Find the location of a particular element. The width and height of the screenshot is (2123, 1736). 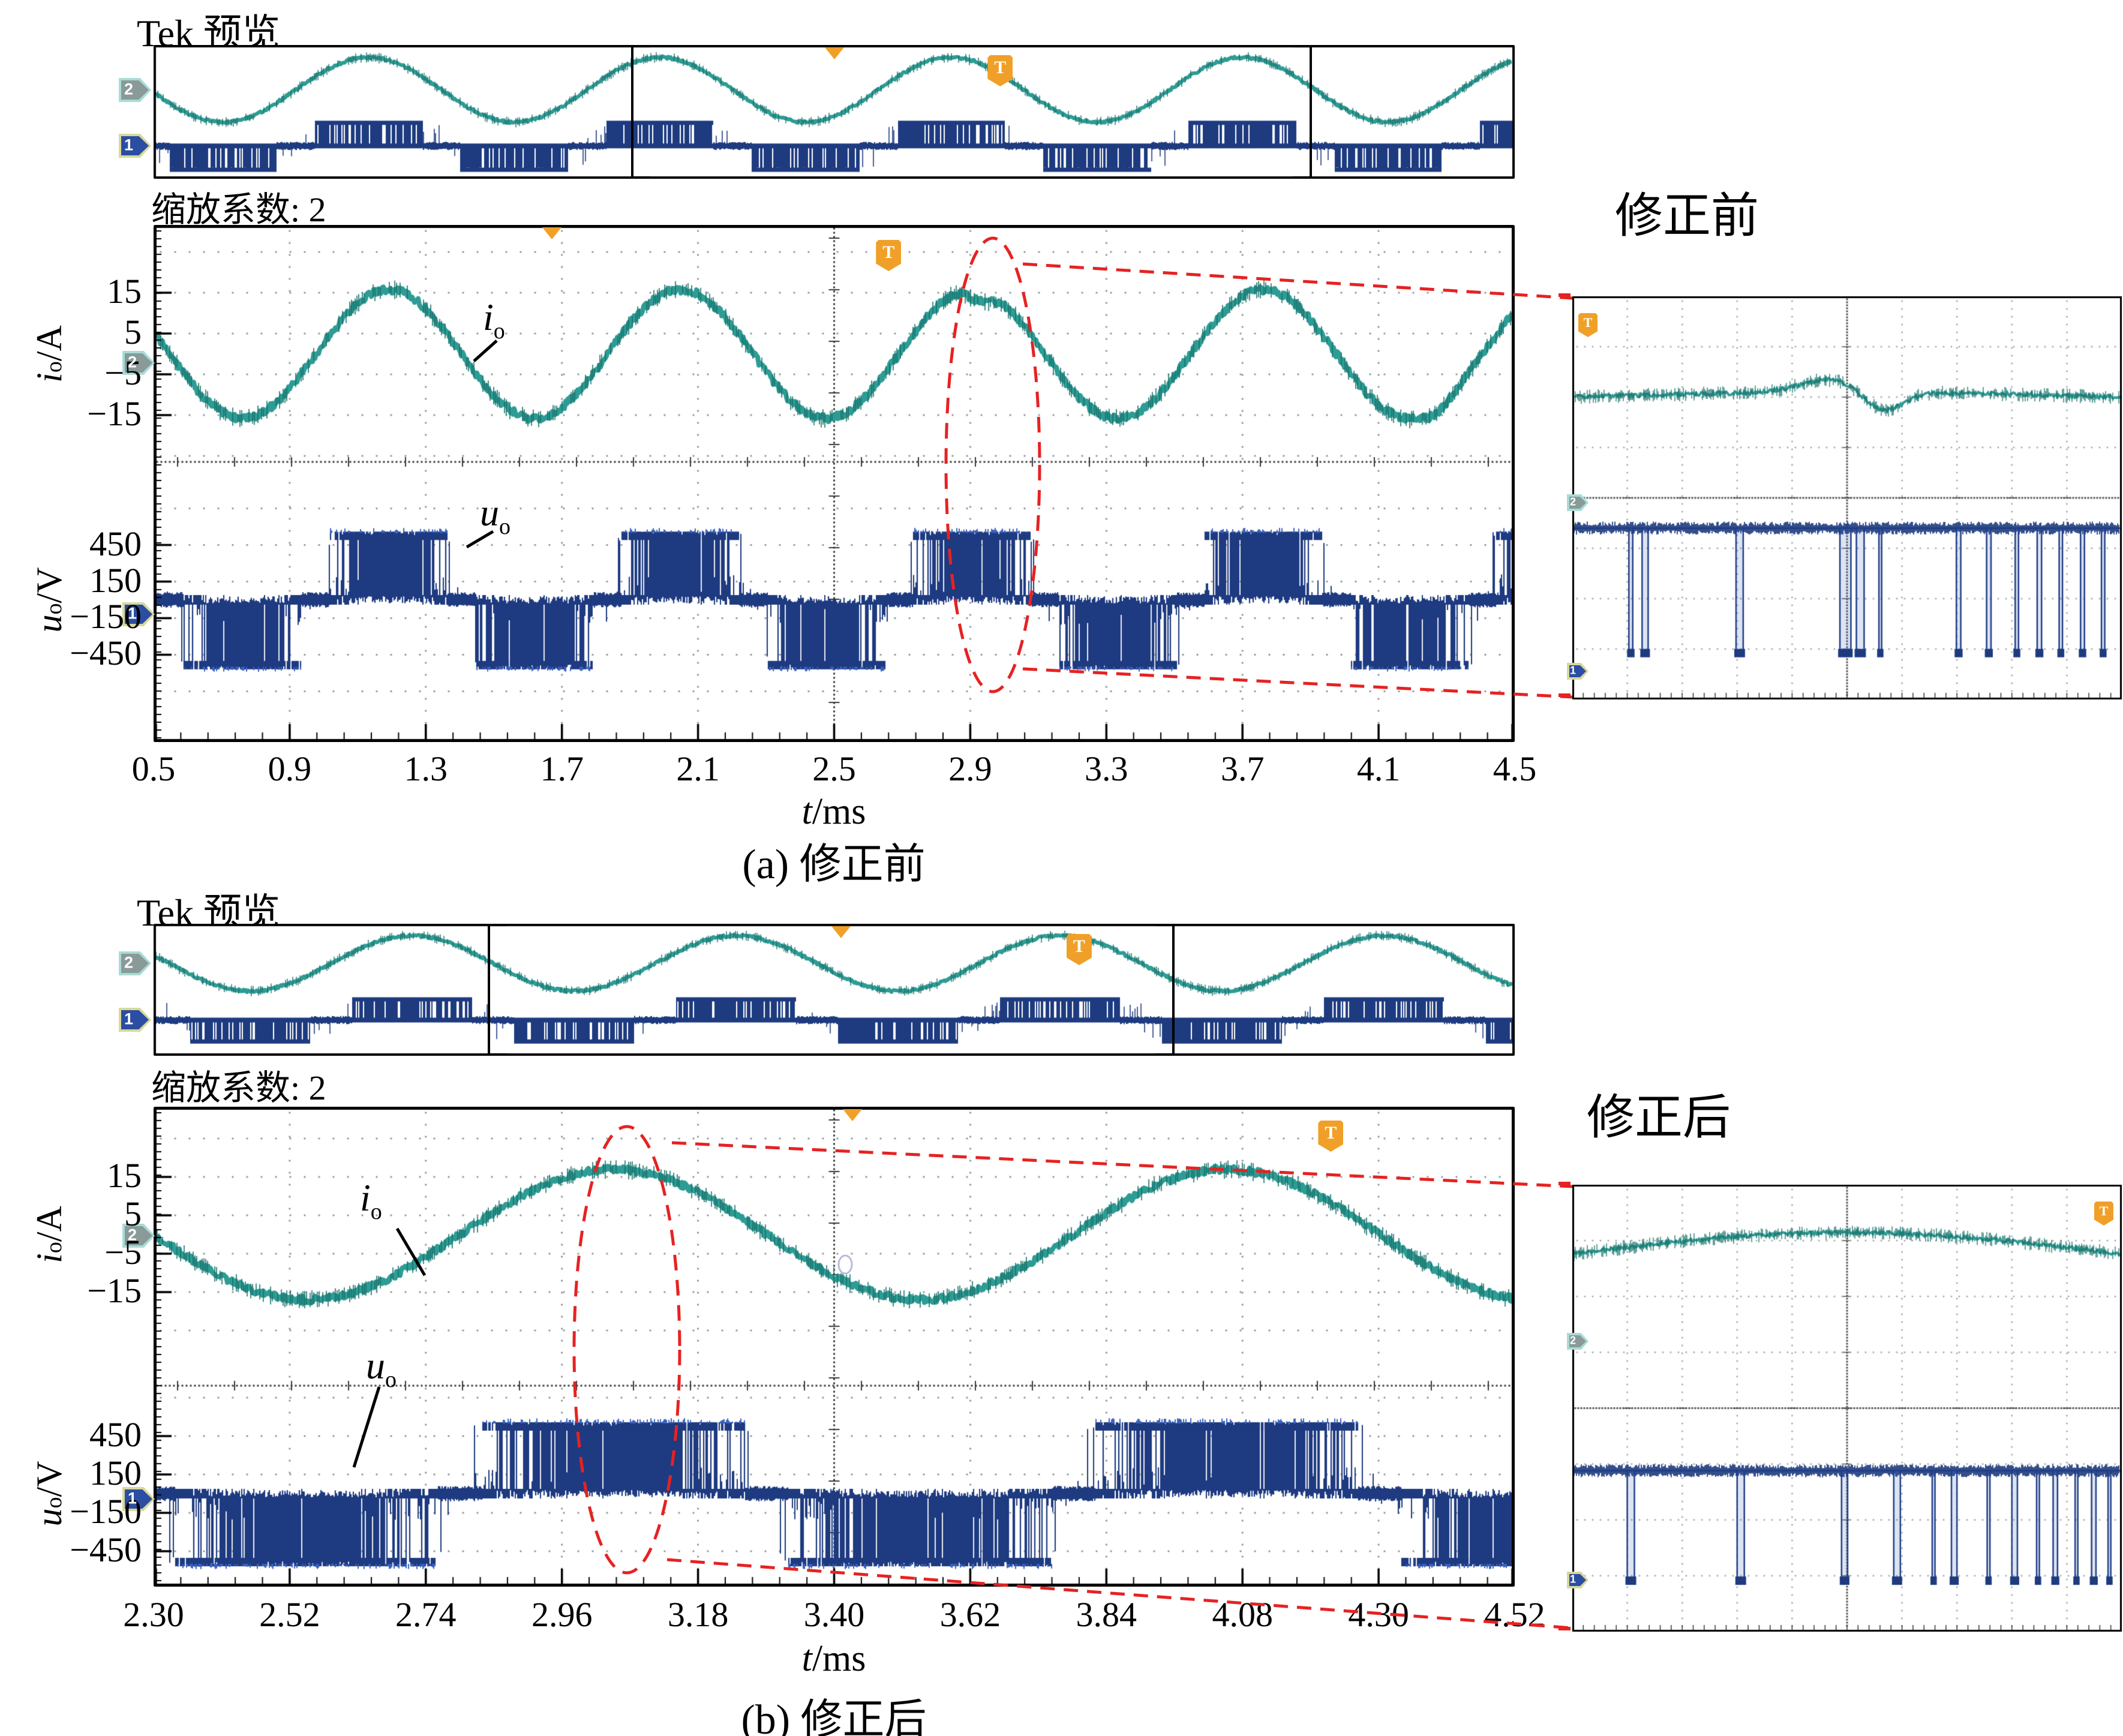

channel-1-marker-main-a: 1 is located at coordinates (138, 614).